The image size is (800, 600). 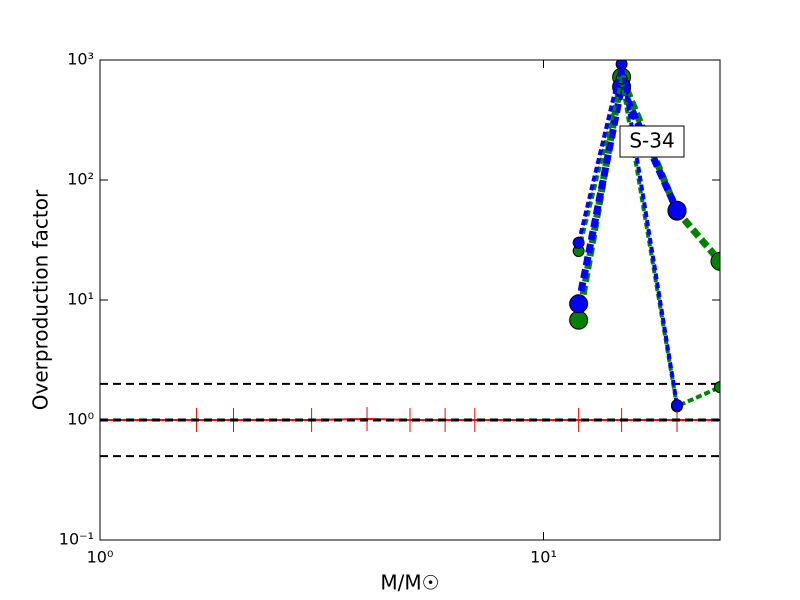 I want to click on x-axis-label: M/M☉, so click(x=409, y=583).